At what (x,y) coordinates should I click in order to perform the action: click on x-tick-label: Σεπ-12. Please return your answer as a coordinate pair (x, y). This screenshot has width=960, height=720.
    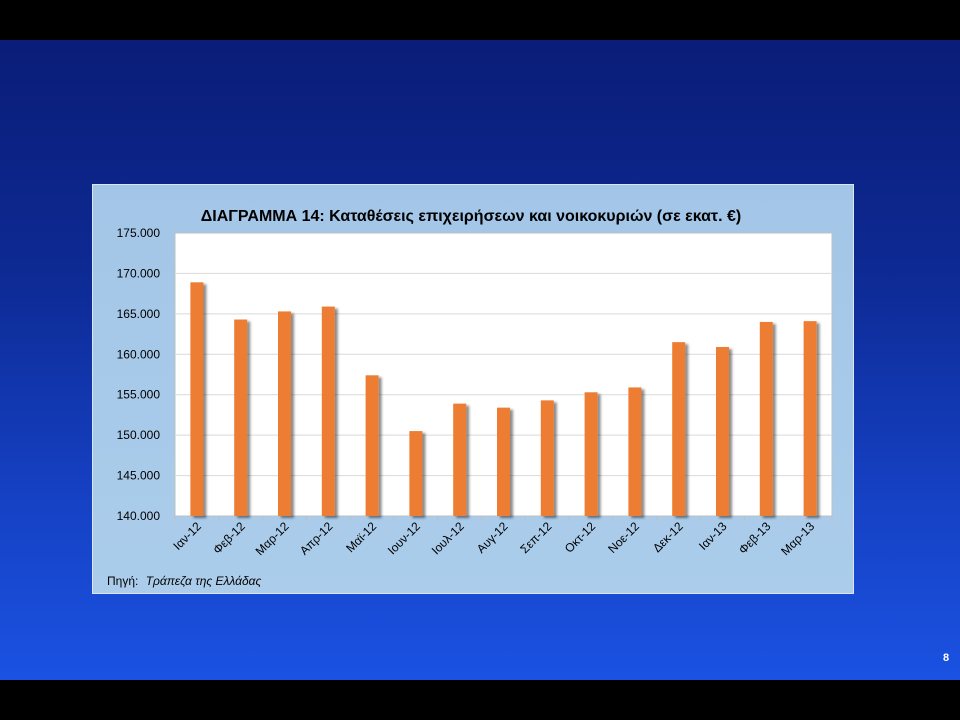
    Looking at the image, I should click on (535, 537).